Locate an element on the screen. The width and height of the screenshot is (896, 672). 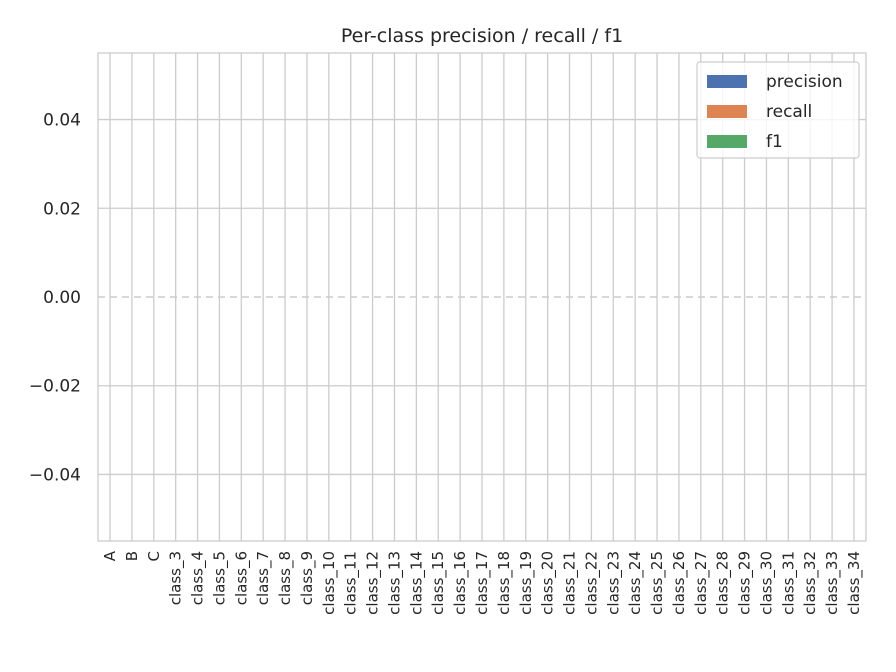
legend-swatch-recall is located at coordinates (727, 111).